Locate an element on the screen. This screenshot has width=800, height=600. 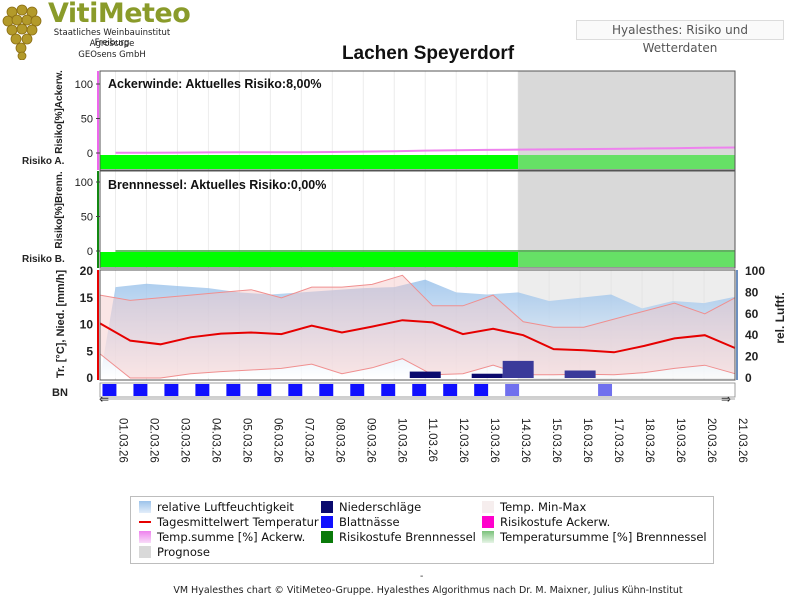
ytick-ackerwinde: 100 is located at coordinates (84, 85).